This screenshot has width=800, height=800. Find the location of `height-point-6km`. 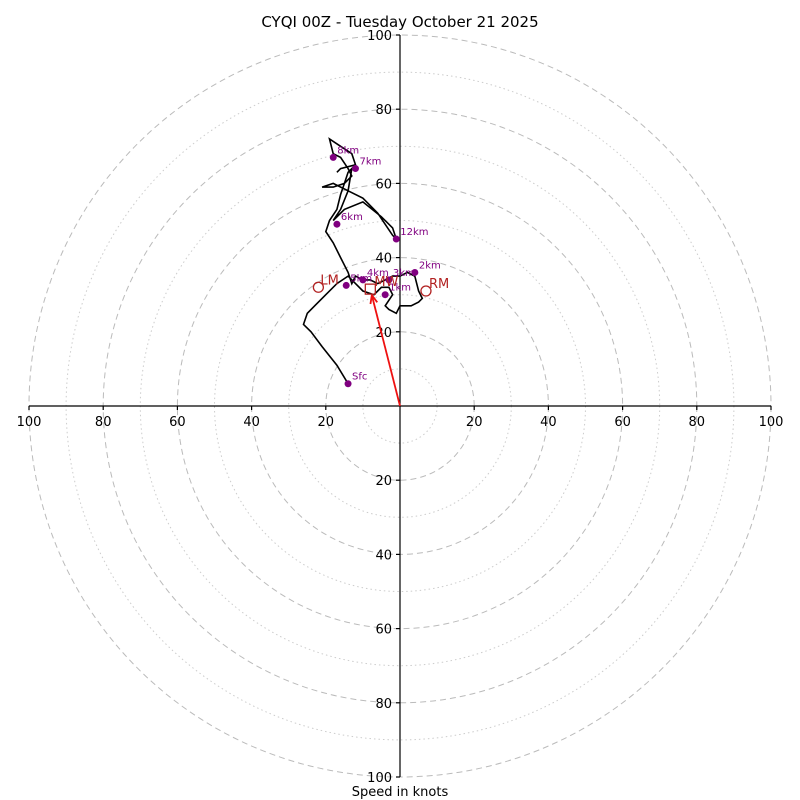

height-point-6km is located at coordinates (337, 224).